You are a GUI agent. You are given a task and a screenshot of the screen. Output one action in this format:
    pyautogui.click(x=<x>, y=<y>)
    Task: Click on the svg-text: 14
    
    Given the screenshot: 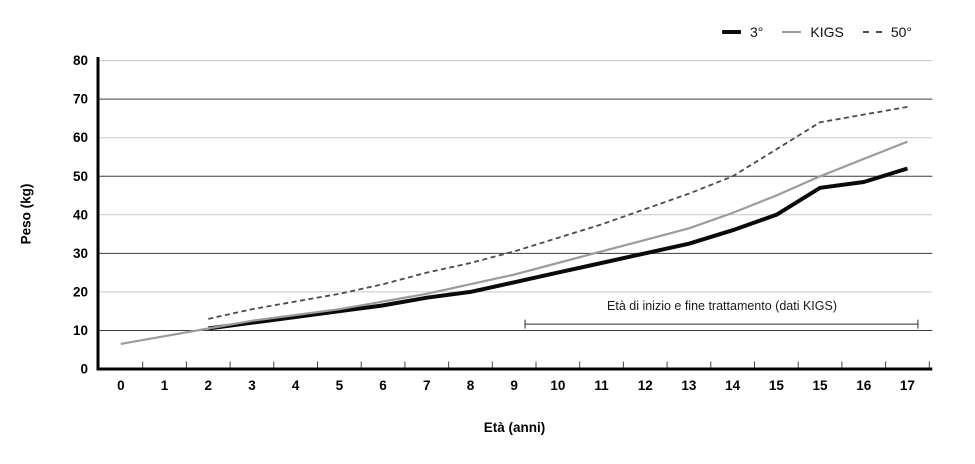 What is the action you would take?
    pyautogui.click(x=733, y=385)
    